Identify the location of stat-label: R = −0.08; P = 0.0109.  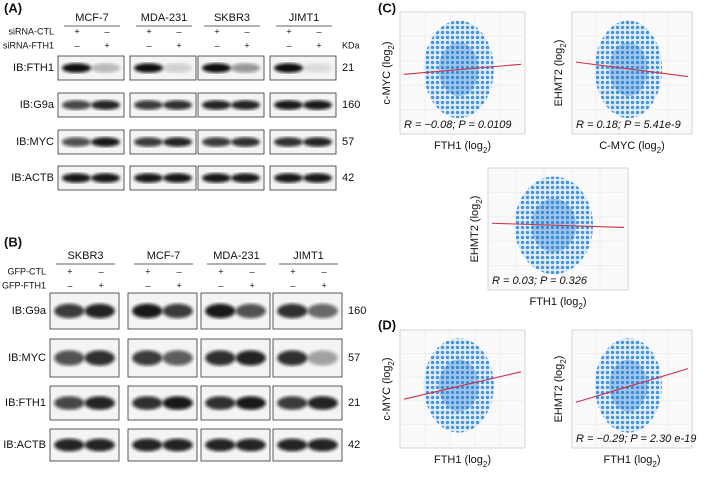
(458, 125).